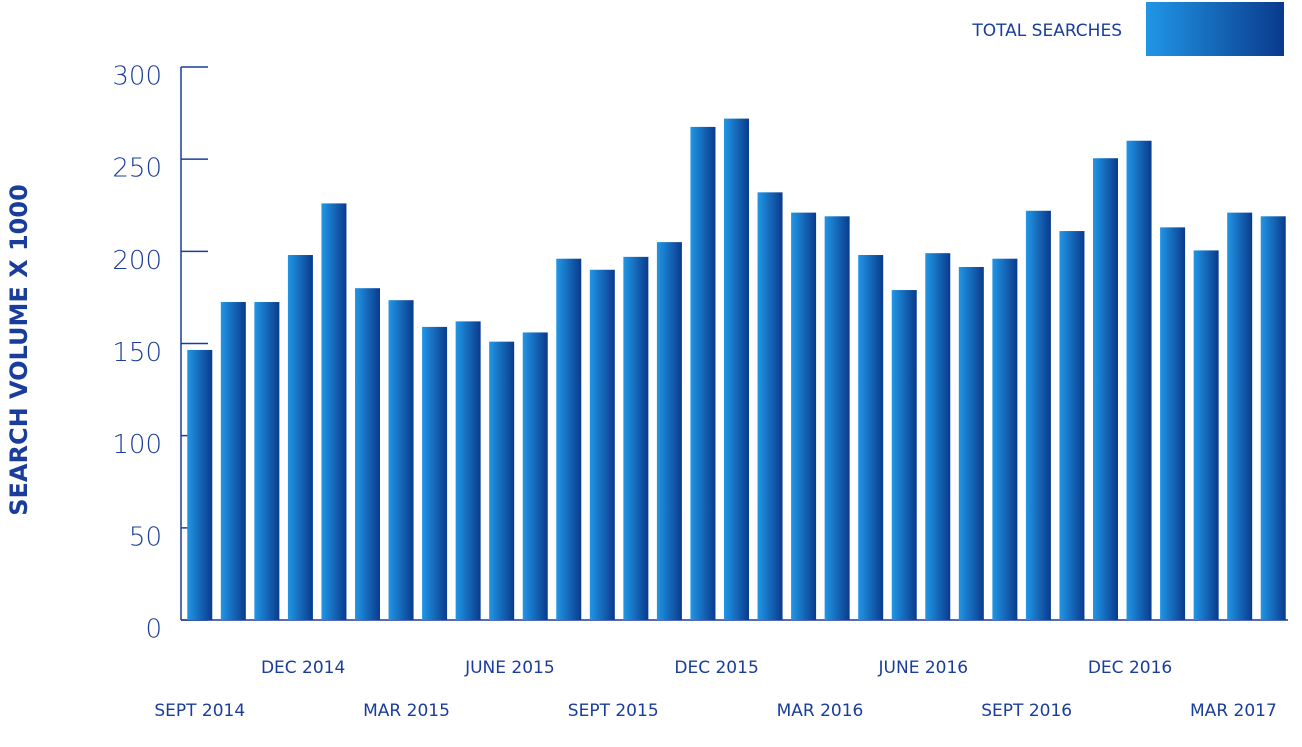 Image resolution: width=1302 pixels, height=747 pixels. Describe the element at coordinates (1233, 711) in the screenshot. I see `x-tick-label: MAR 2017` at that location.